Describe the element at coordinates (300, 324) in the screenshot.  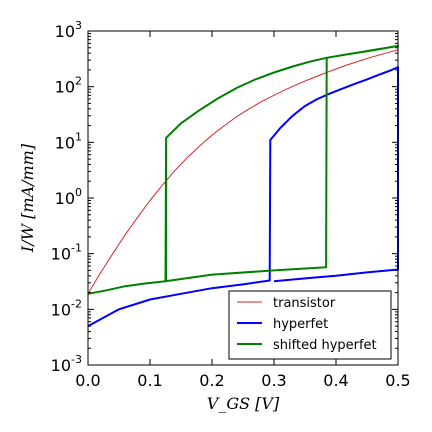
I see `legend-label-hyperfet: hyperfet` at that location.